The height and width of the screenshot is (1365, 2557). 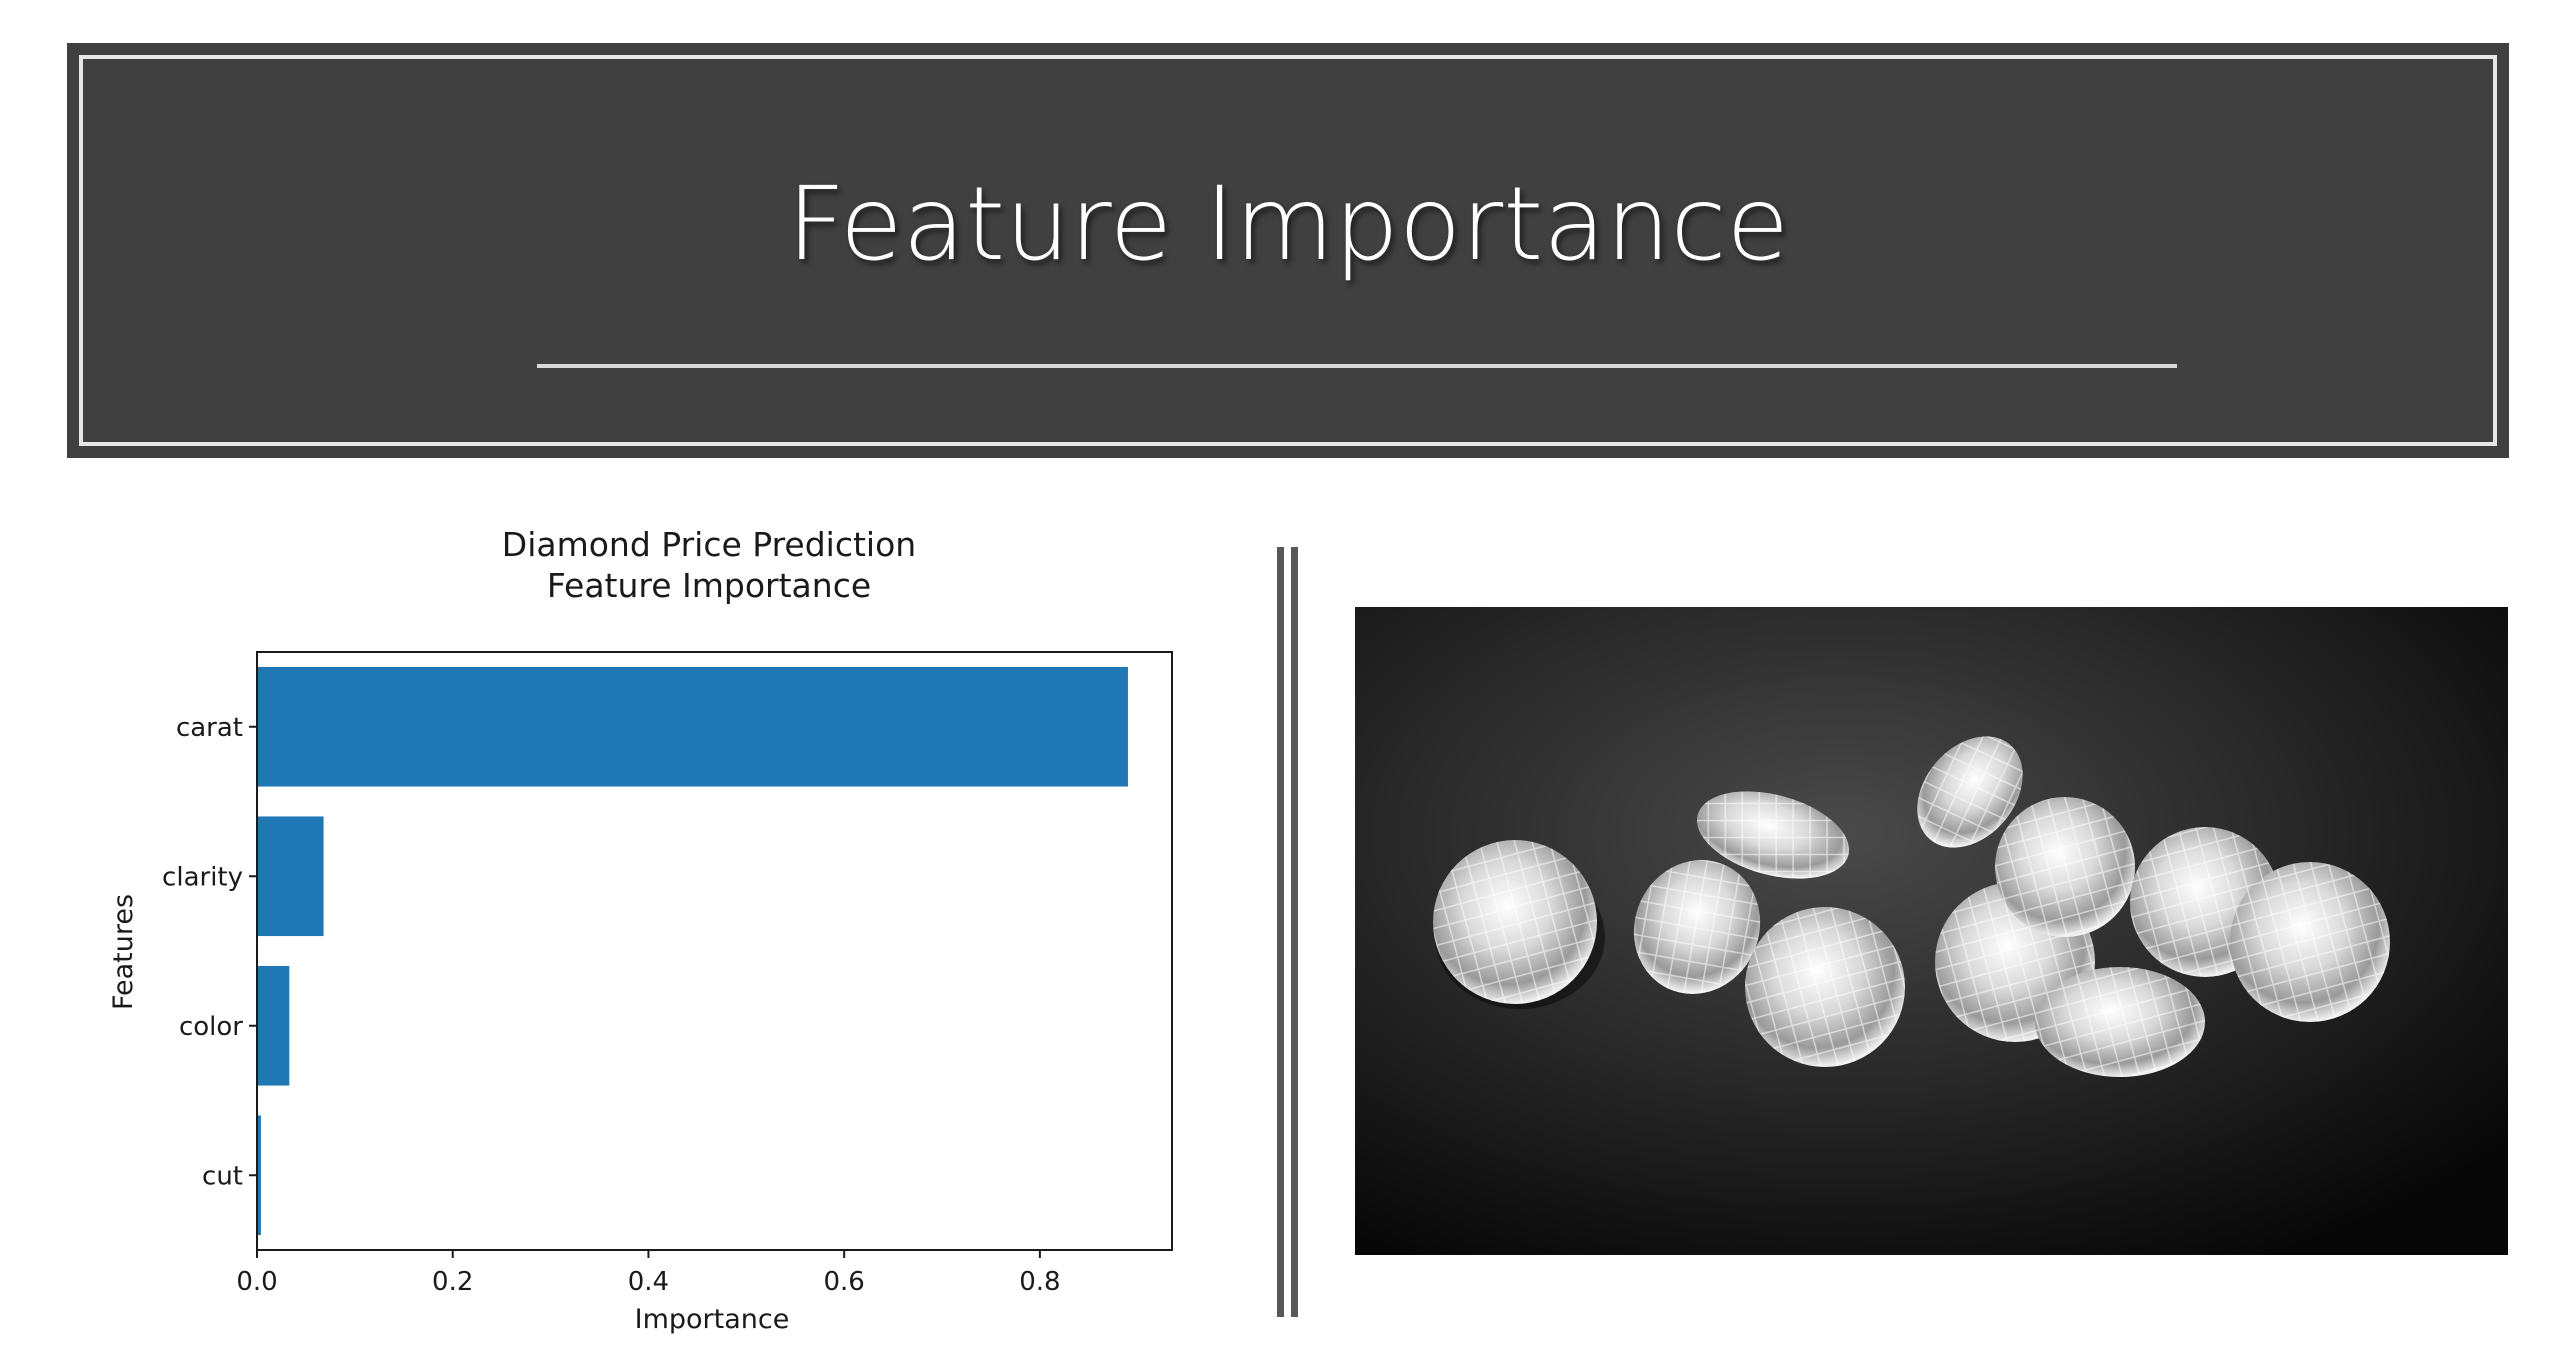 I want to click on bar-carat, so click(x=692, y=726).